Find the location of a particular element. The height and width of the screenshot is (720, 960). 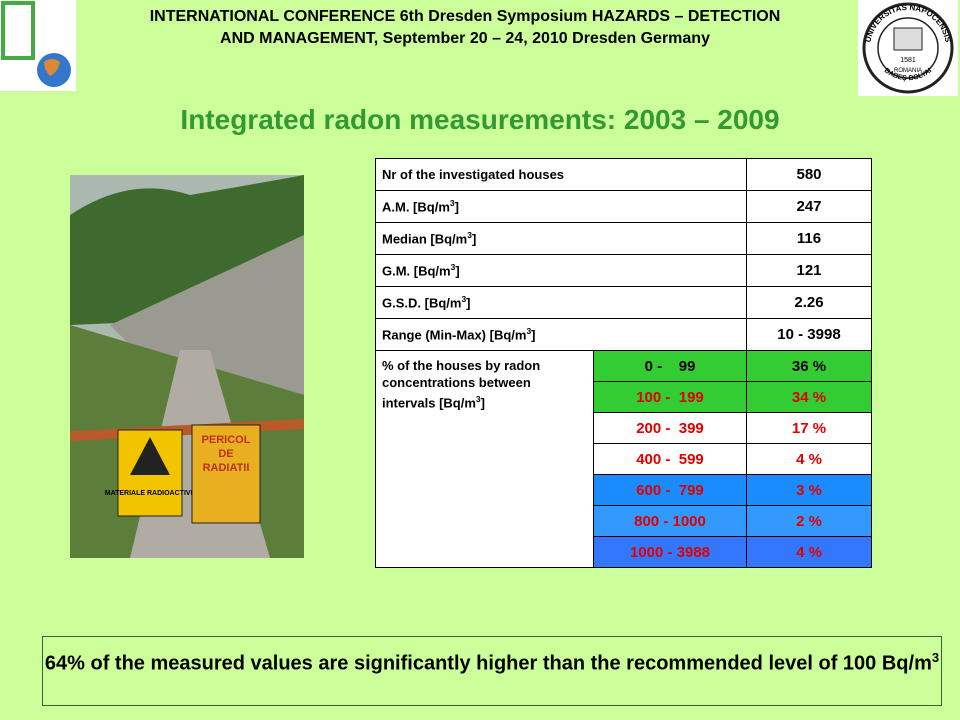

row-label: Range (Min-Max) [Bq/m3] is located at coordinates (561, 334).